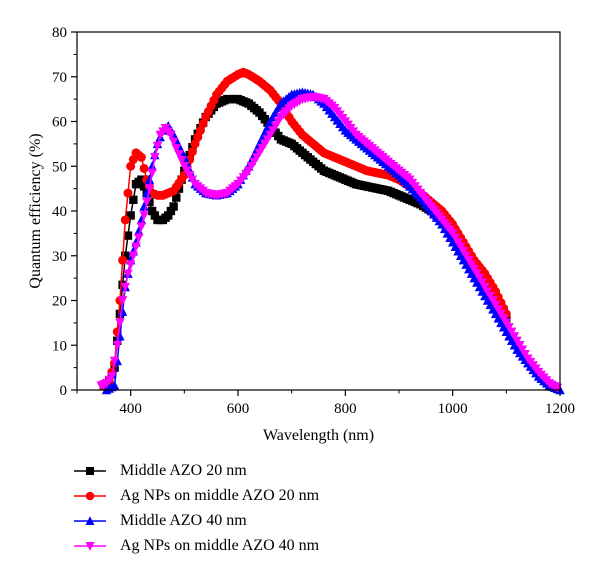  Describe the element at coordinates (90, 546) in the screenshot. I see `legend-swatch-triangle-down-icon` at that location.